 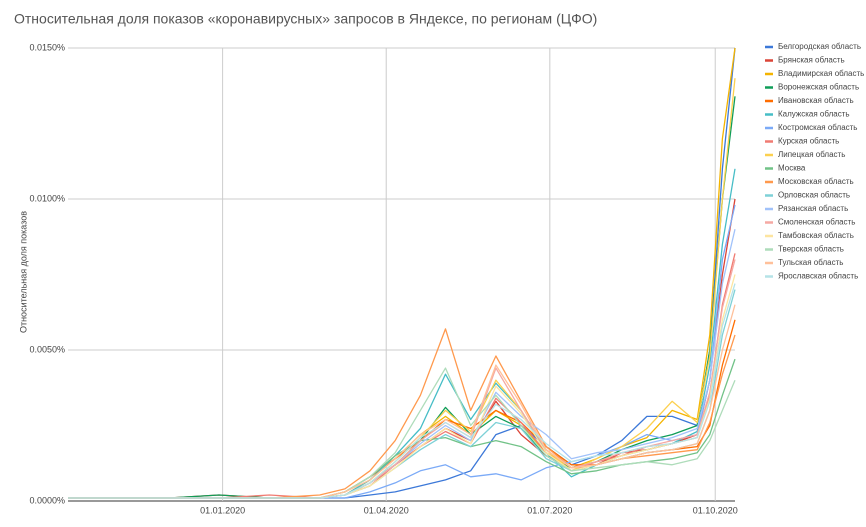 I want to click on y-tick-label: 0.0150%, so click(x=47, y=47).